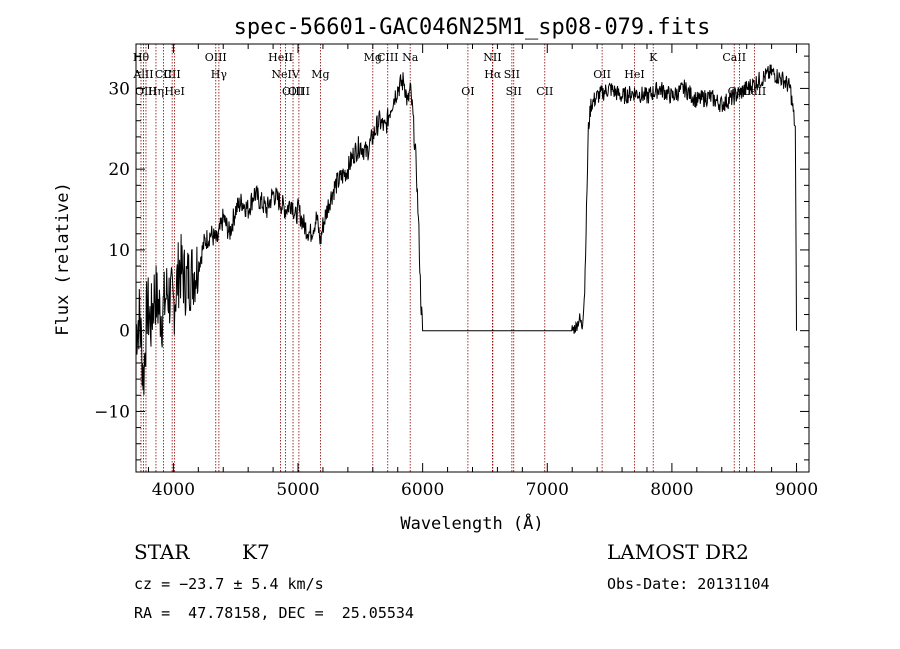  What do you see at coordinates (467, 91) in the screenshot?
I see `line-marker-label: OI` at bounding box center [467, 91].